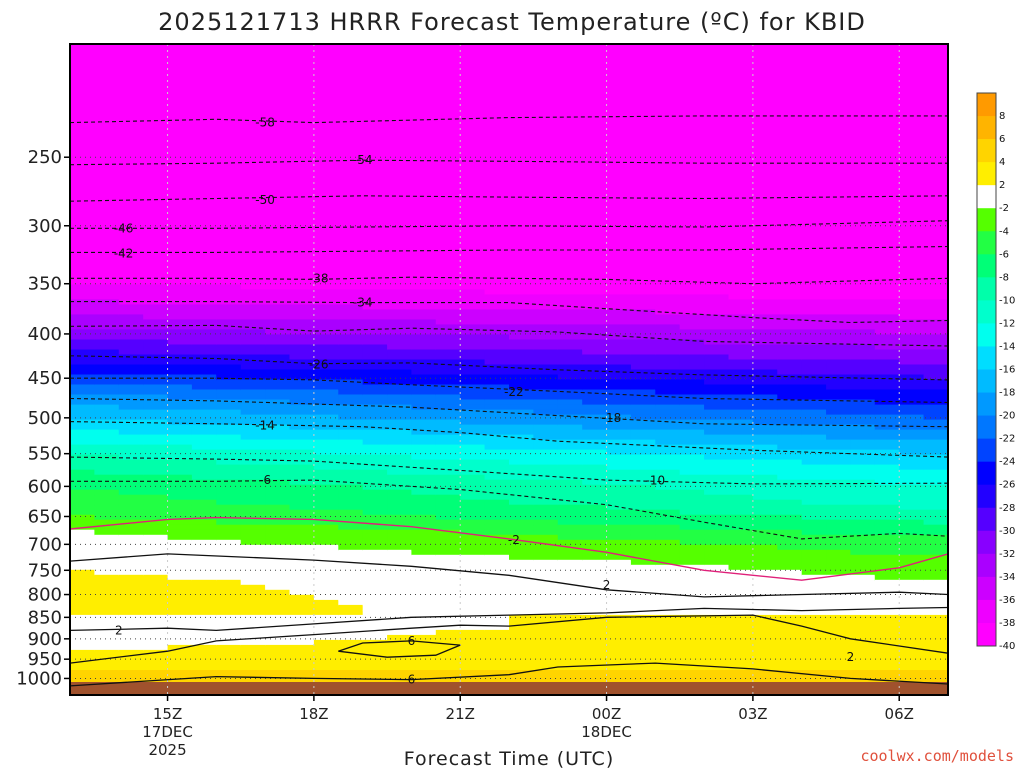 Image resolution: width=1024 pixels, height=768 pixels. Describe the element at coordinates (265, 480) in the screenshot. I see `contour-label: -6` at that location.